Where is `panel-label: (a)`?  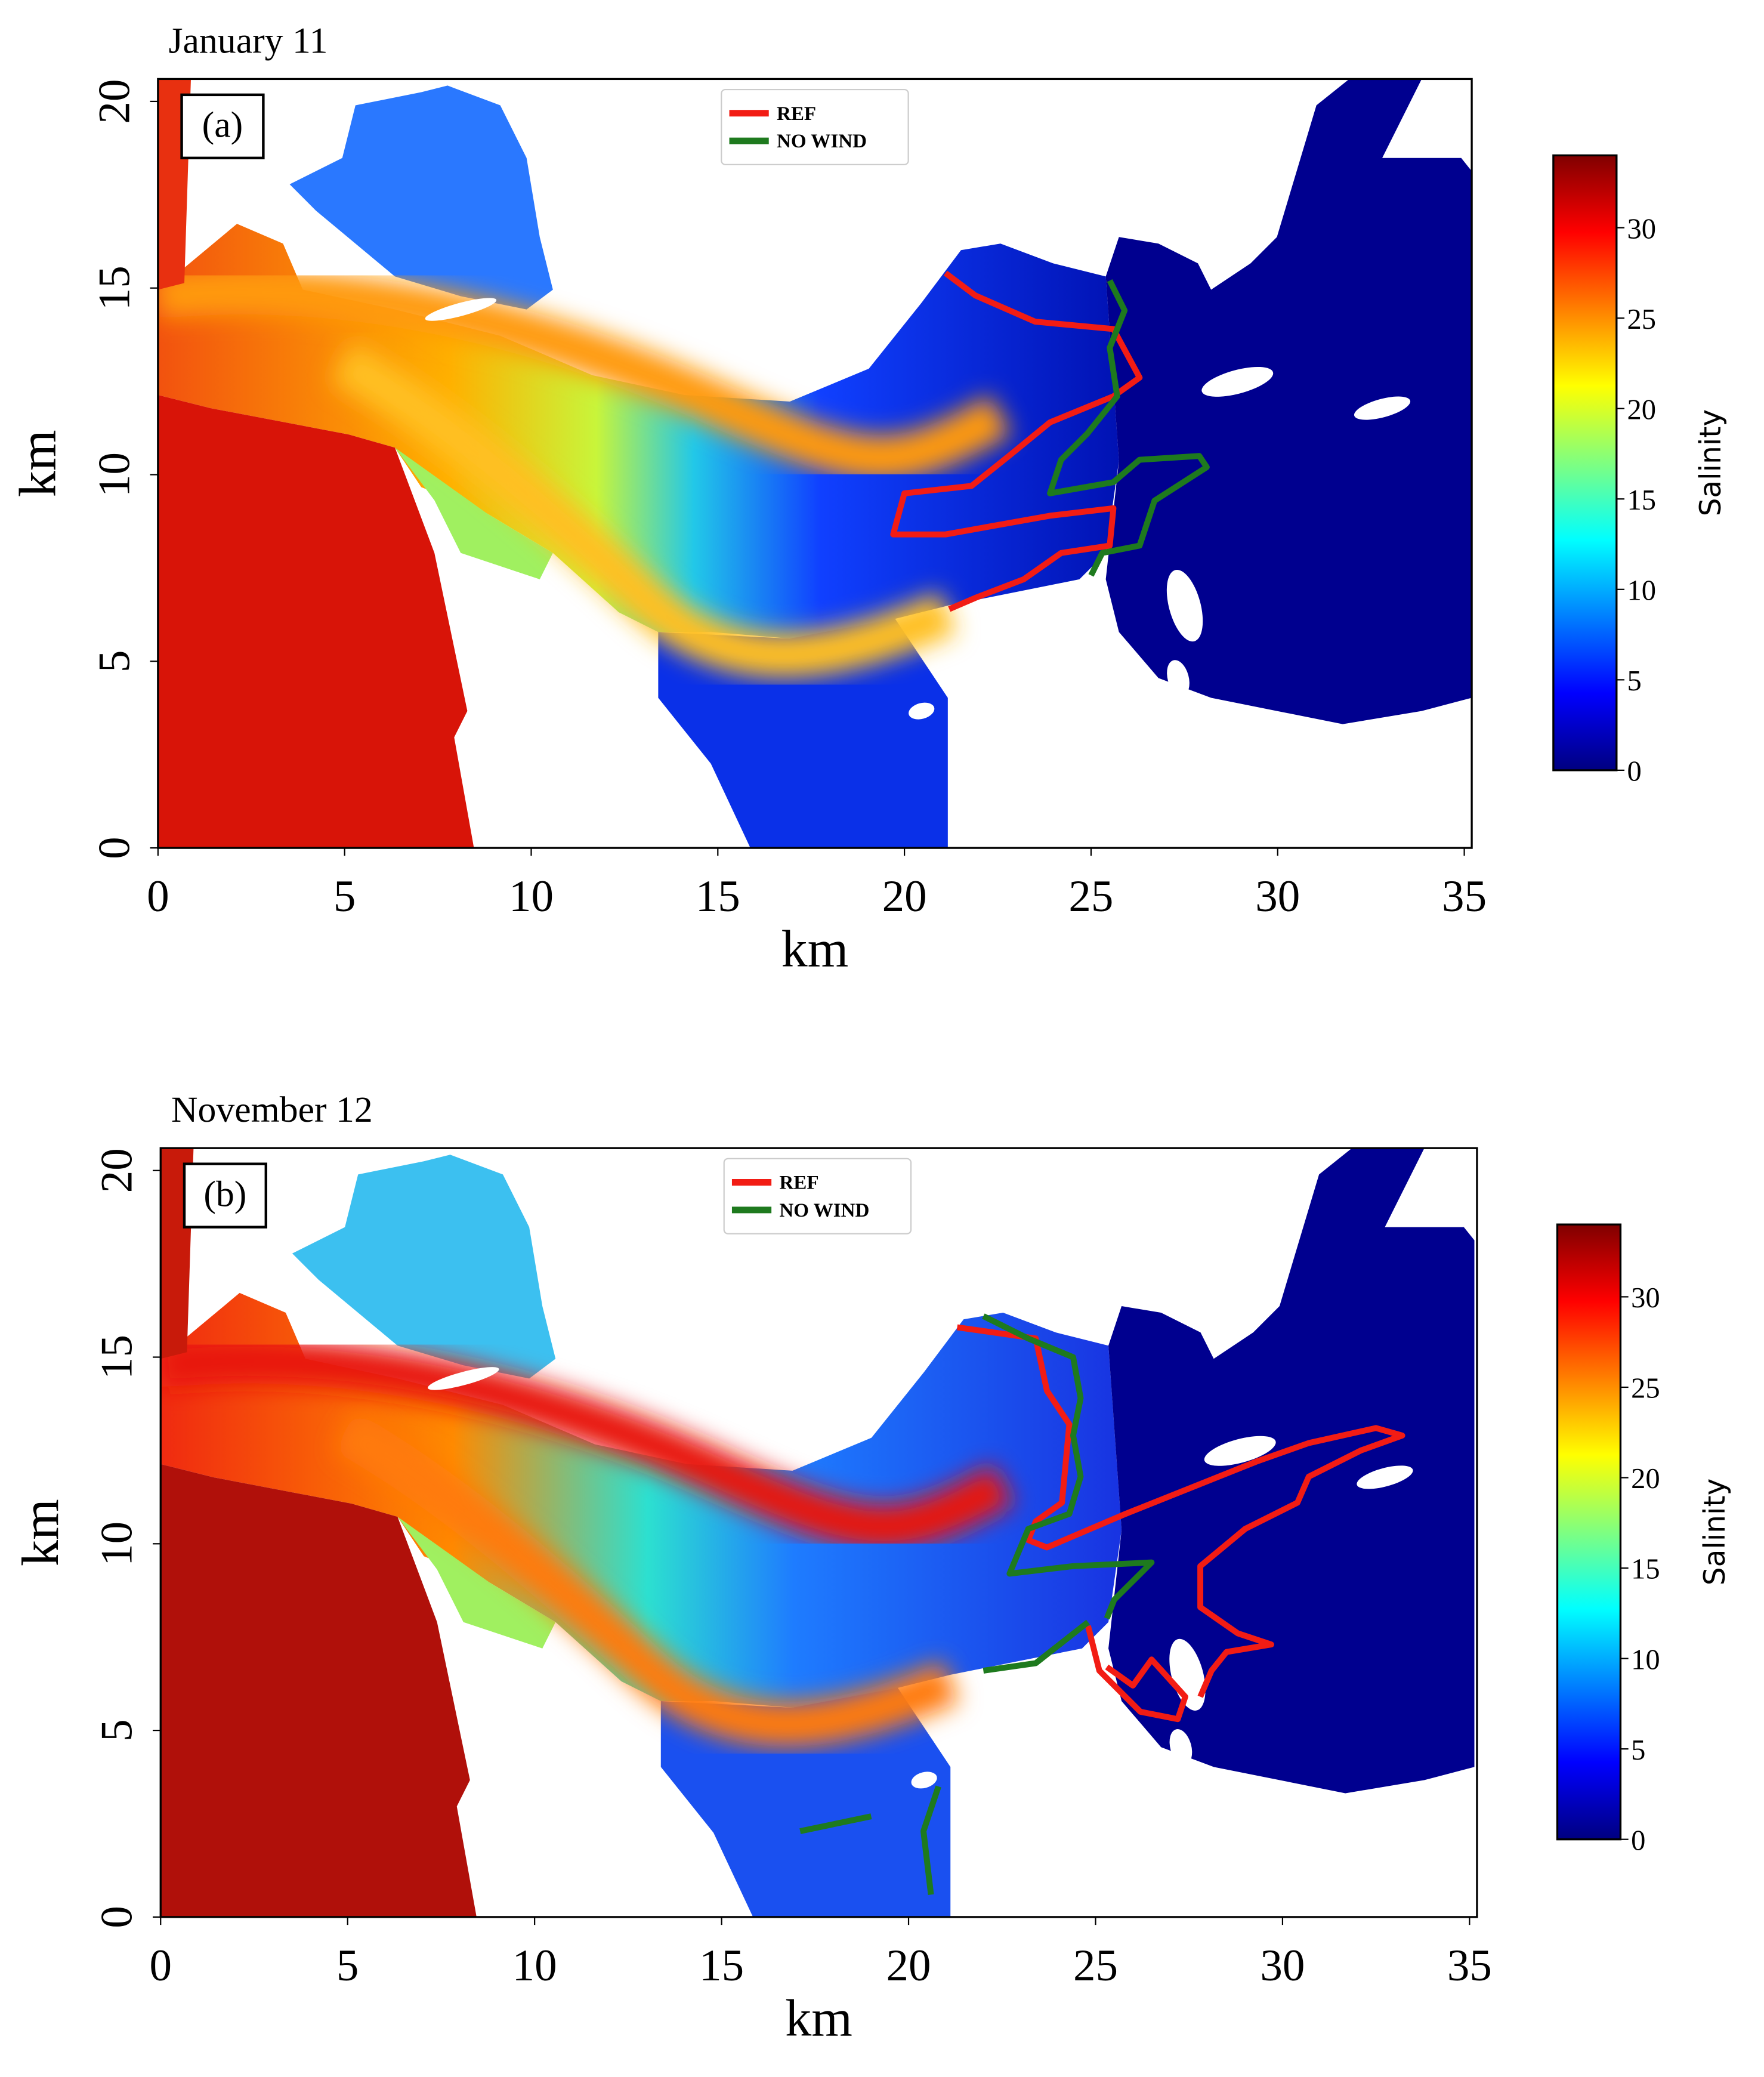 panel-label: (a) is located at coordinates (223, 124).